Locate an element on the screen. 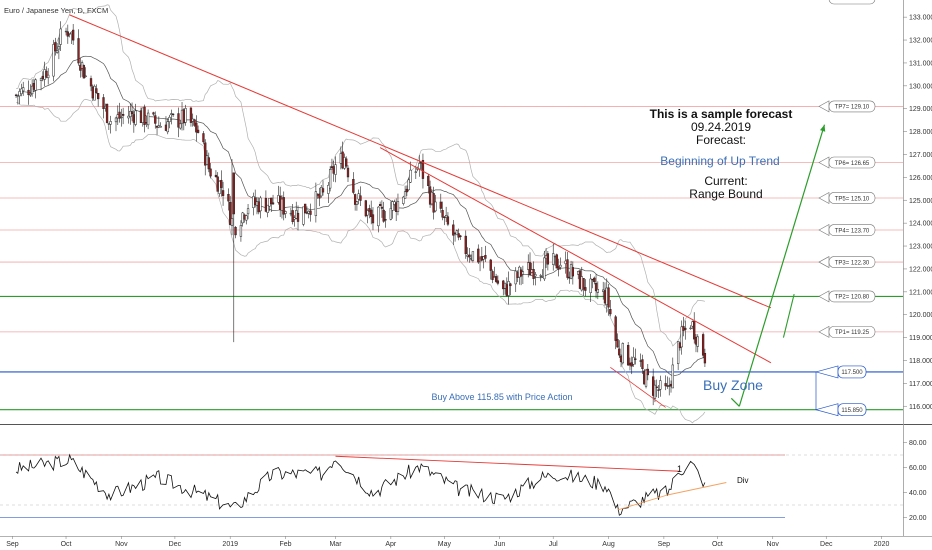  price-tick-label: 116.000 is located at coordinates (920, 407).